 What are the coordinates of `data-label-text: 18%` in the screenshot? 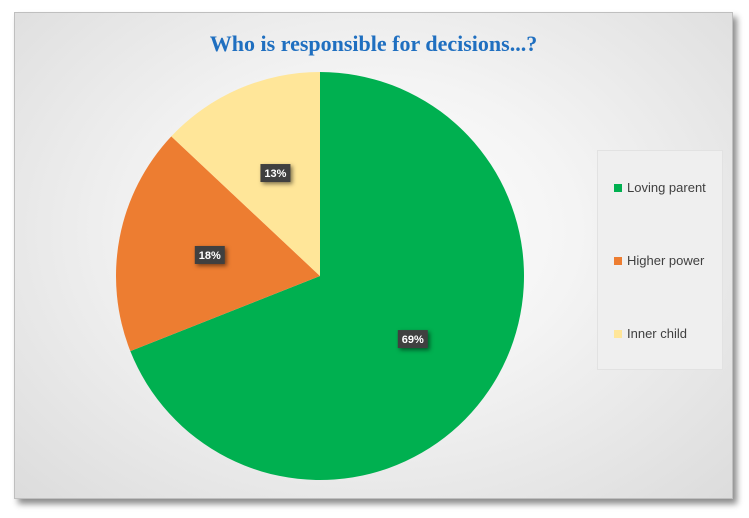 It's located at (210, 256).